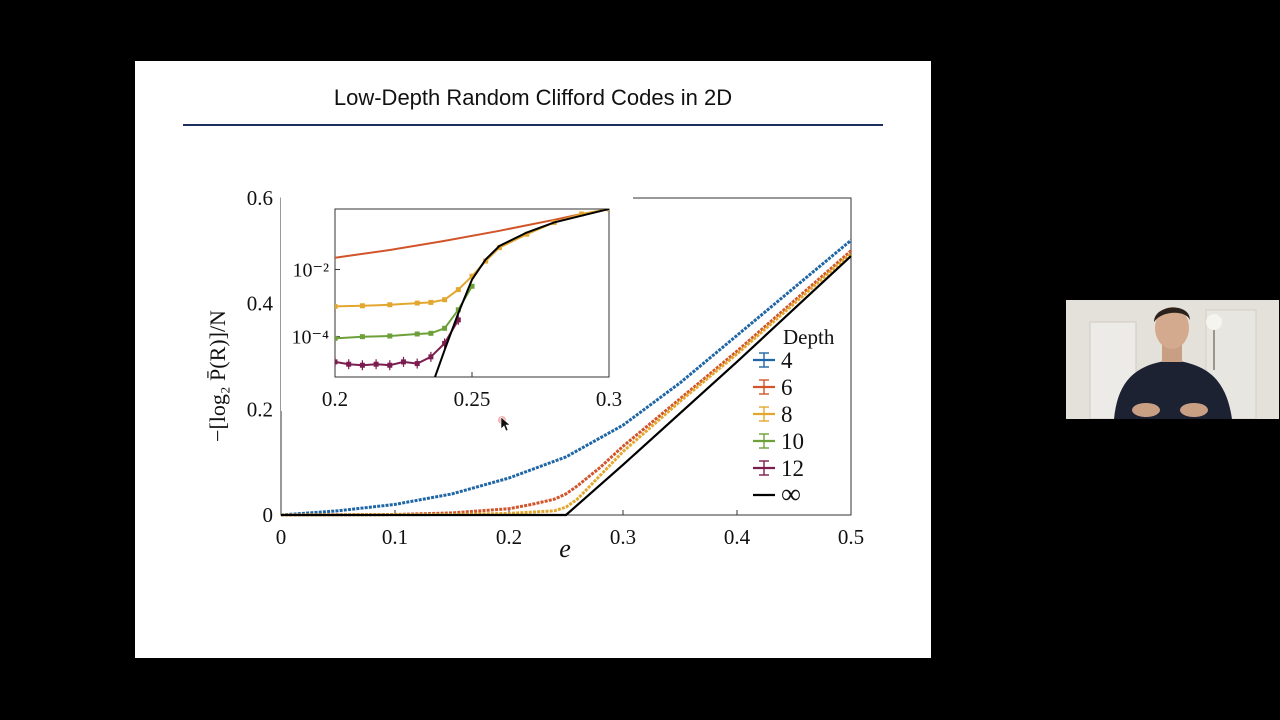  Describe the element at coordinates (565, 548) in the screenshot. I see `main-x-axis-label: e` at that location.